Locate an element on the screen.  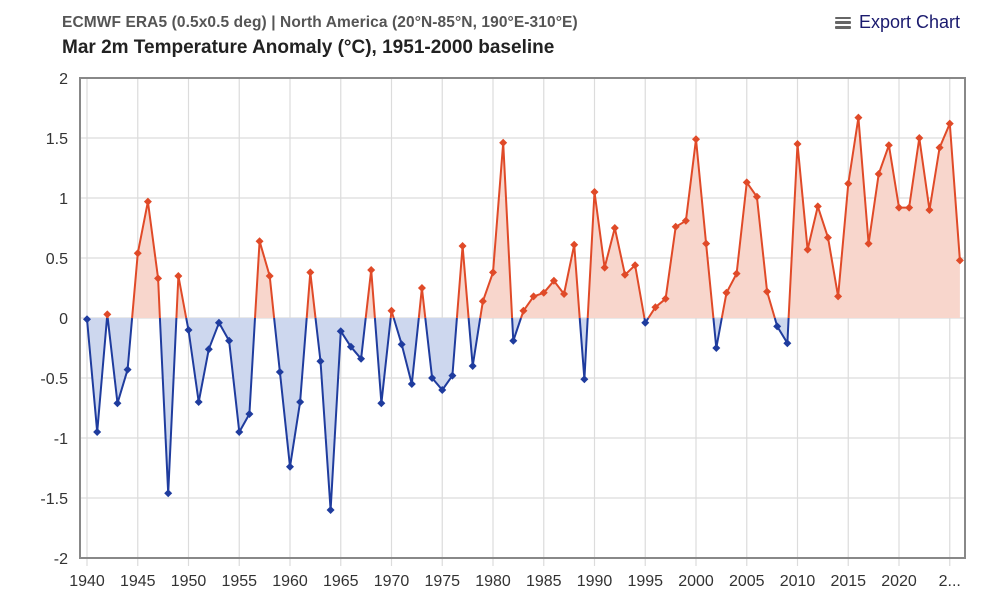
x-tick-label: 1965 is located at coordinates (341, 581).